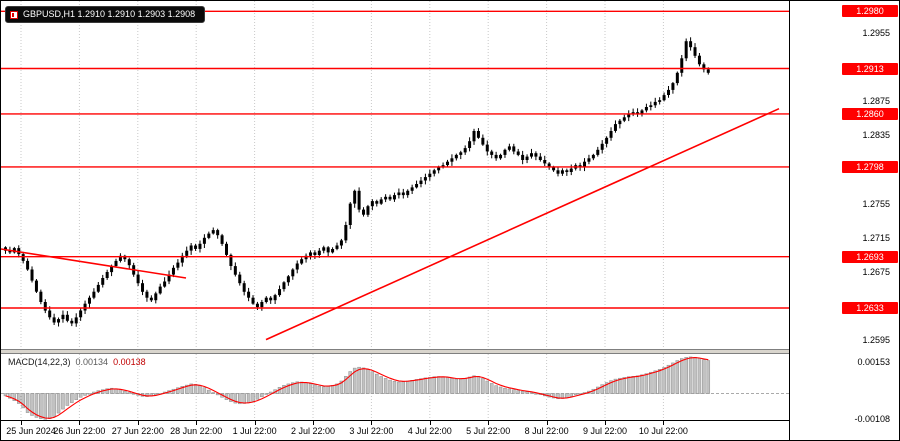  I want to click on time-tick-label: 28 Jun 22:00, so click(196, 431).